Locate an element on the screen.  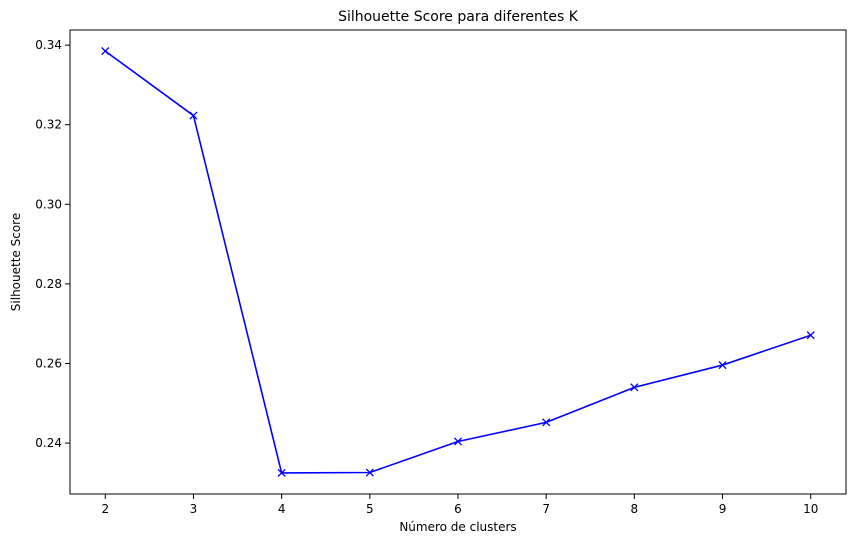
x-axis-ticks: 2 3 4 5 6 7 8 9 10 is located at coordinates (459, 505).